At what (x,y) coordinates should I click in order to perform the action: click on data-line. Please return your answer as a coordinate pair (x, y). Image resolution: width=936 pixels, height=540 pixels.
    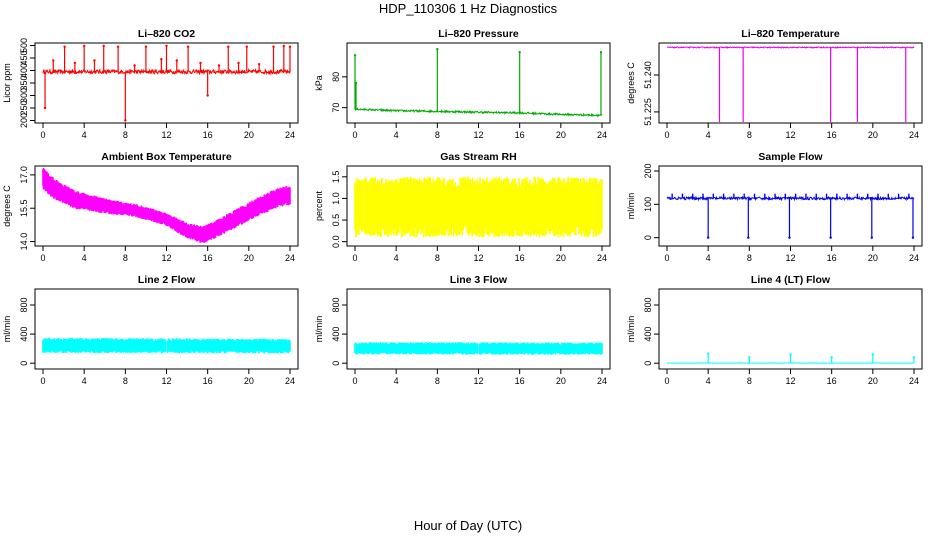
    Looking at the image, I should click on (790, 198).